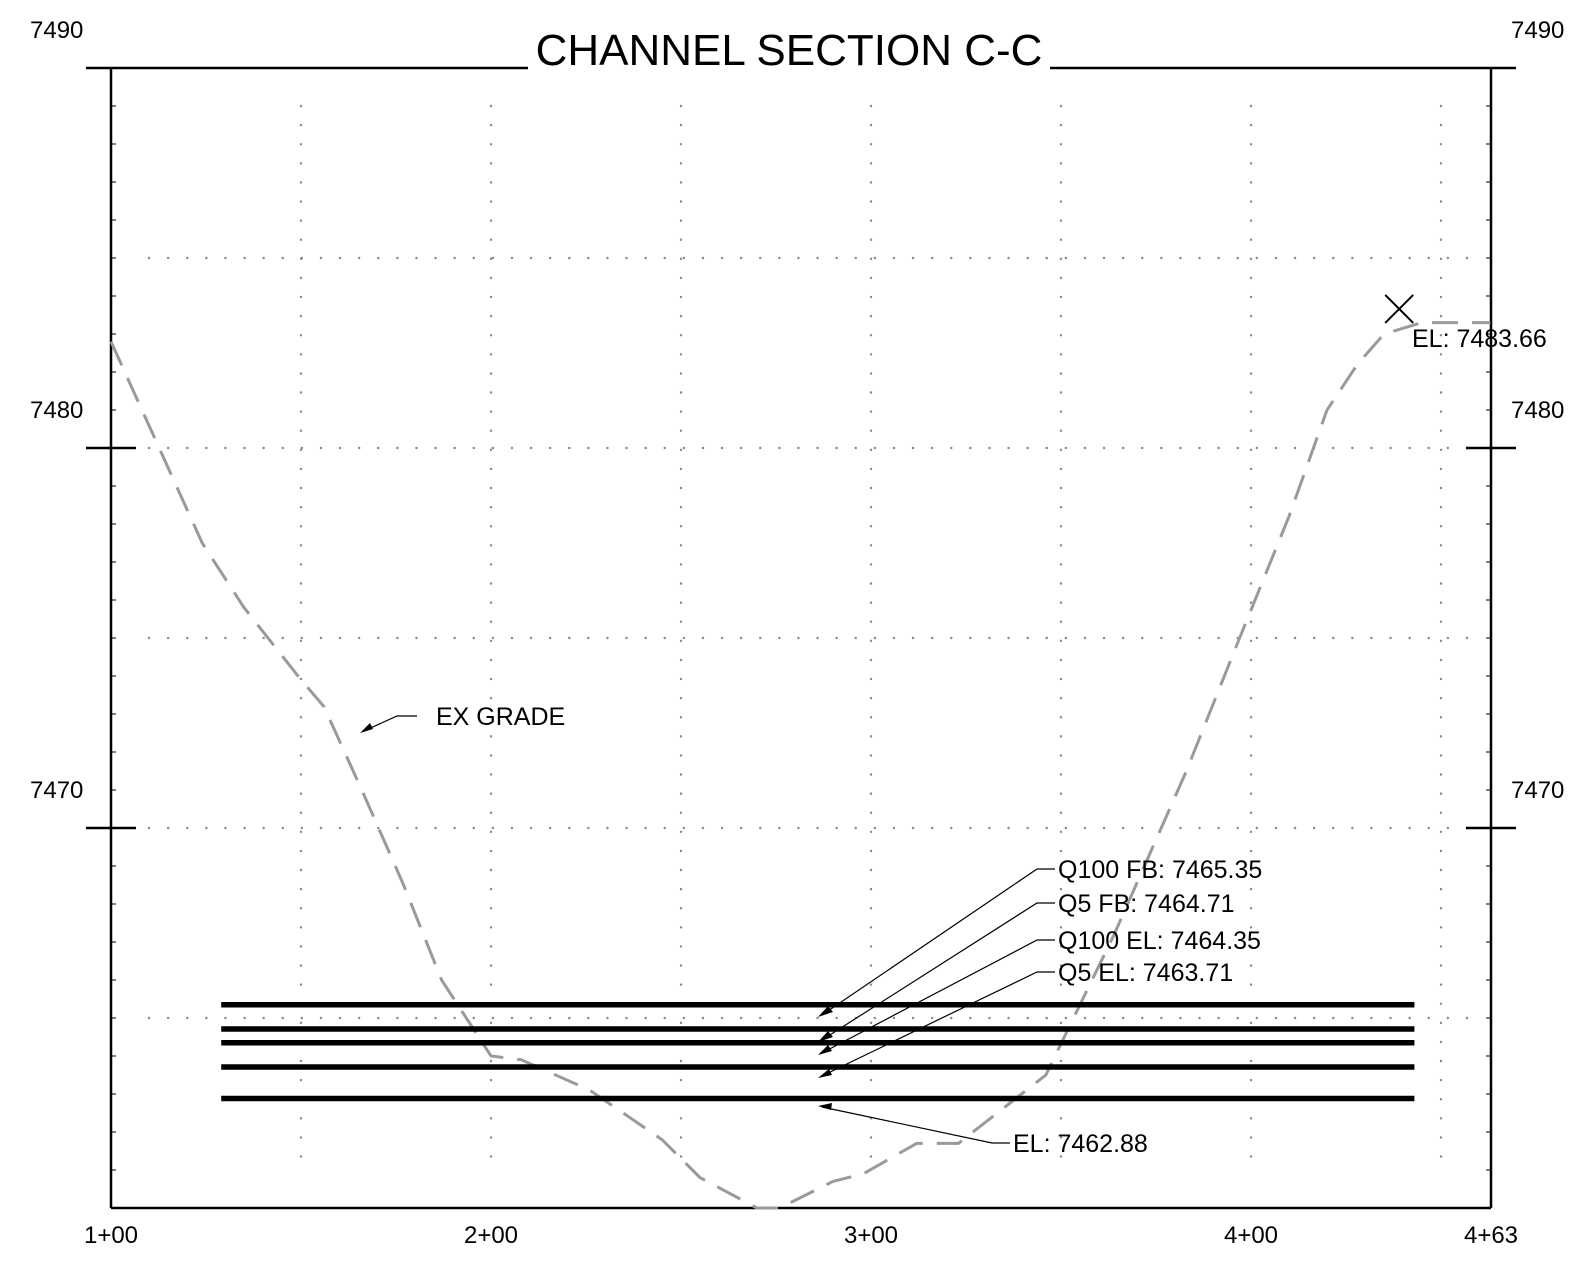  Describe the element at coordinates (56, 790) in the screenshot. I see `elev-label-left-7470: 7470` at that location.